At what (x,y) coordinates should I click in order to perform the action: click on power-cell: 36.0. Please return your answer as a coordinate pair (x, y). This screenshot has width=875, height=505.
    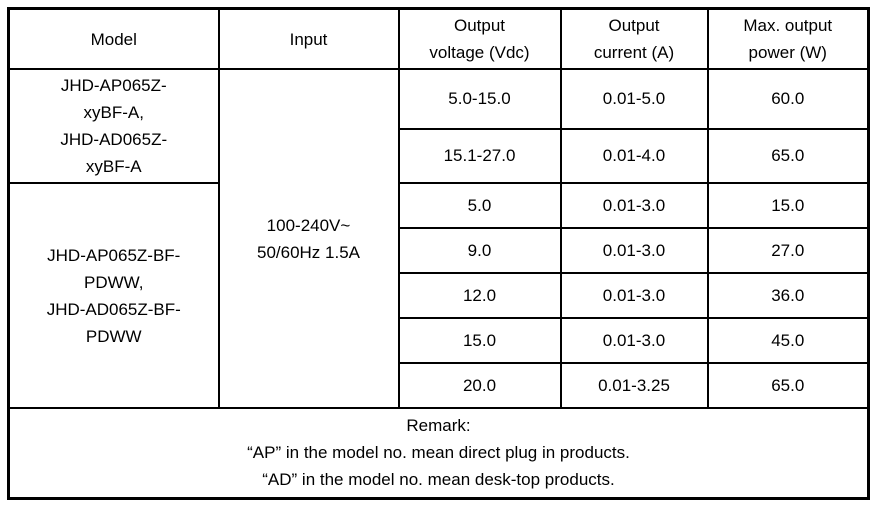
    Looking at the image, I should click on (788, 295).